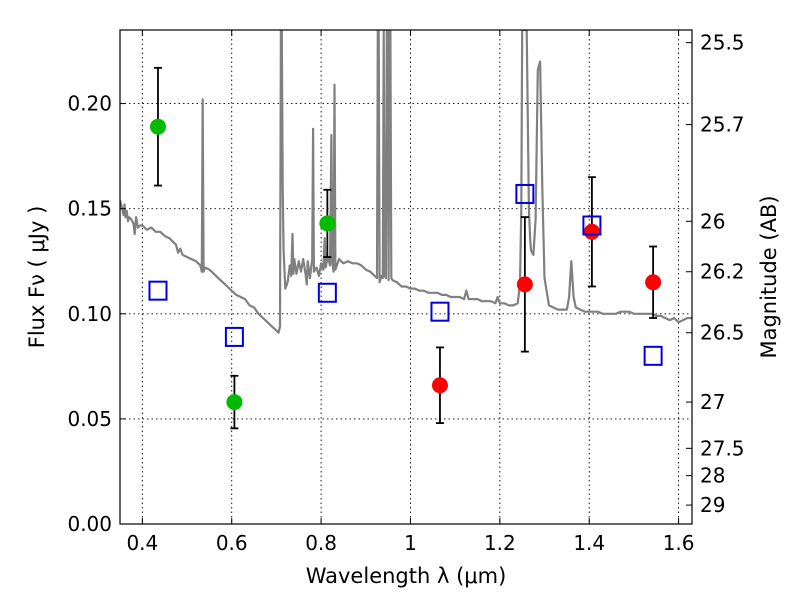  What do you see at coordinates (722, 448) in the screenshot?
I see `y2-tick-label: 27.5` at bounding box center [722, 448].